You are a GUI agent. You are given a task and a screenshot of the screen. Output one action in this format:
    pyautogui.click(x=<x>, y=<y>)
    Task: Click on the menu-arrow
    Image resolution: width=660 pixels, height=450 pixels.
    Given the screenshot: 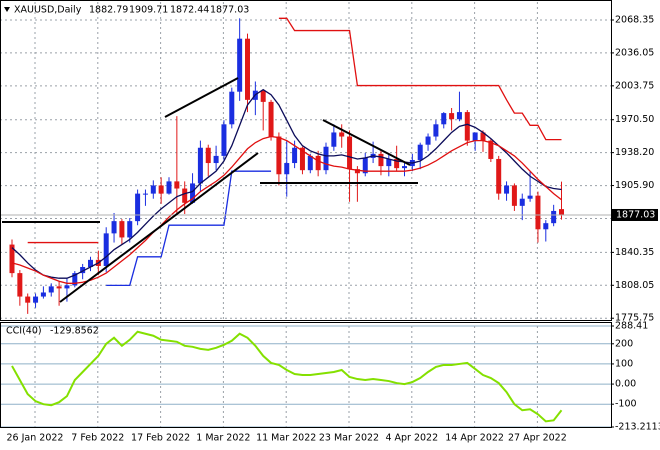 What is the action you would take?
    pyautogui.click(x=7, y=9)
    